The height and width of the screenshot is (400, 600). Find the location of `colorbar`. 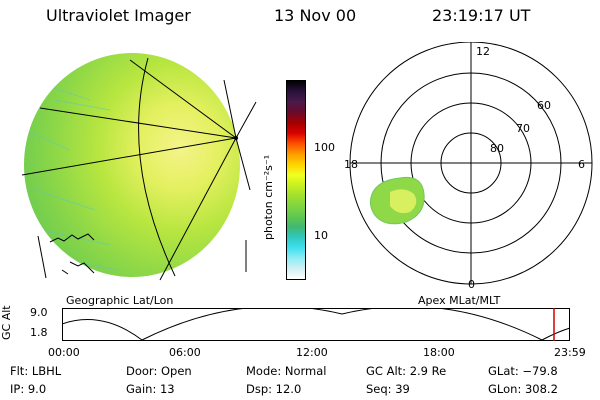

colorbar is located at coordinates (296, 180).